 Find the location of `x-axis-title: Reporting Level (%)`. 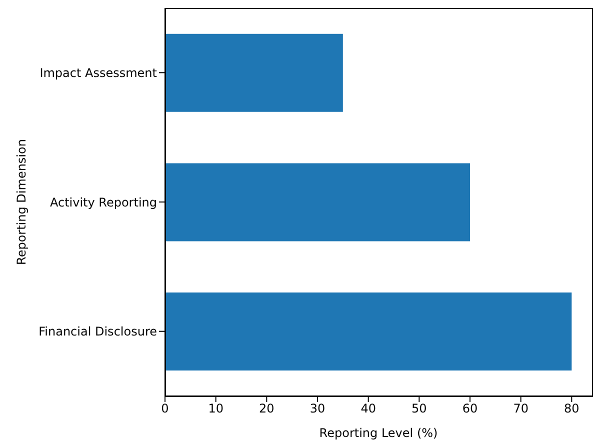

x-axis-title: Reporting Level (%) is located at coordinates (378, 433).